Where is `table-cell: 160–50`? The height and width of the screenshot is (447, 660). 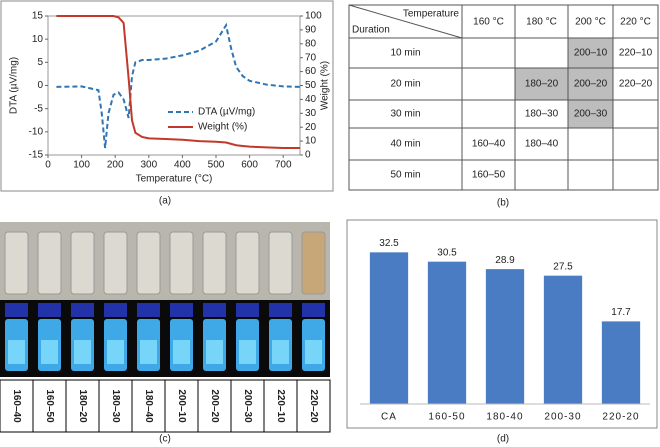
table-cell: 160–50 is located at coordinates (489, 175).